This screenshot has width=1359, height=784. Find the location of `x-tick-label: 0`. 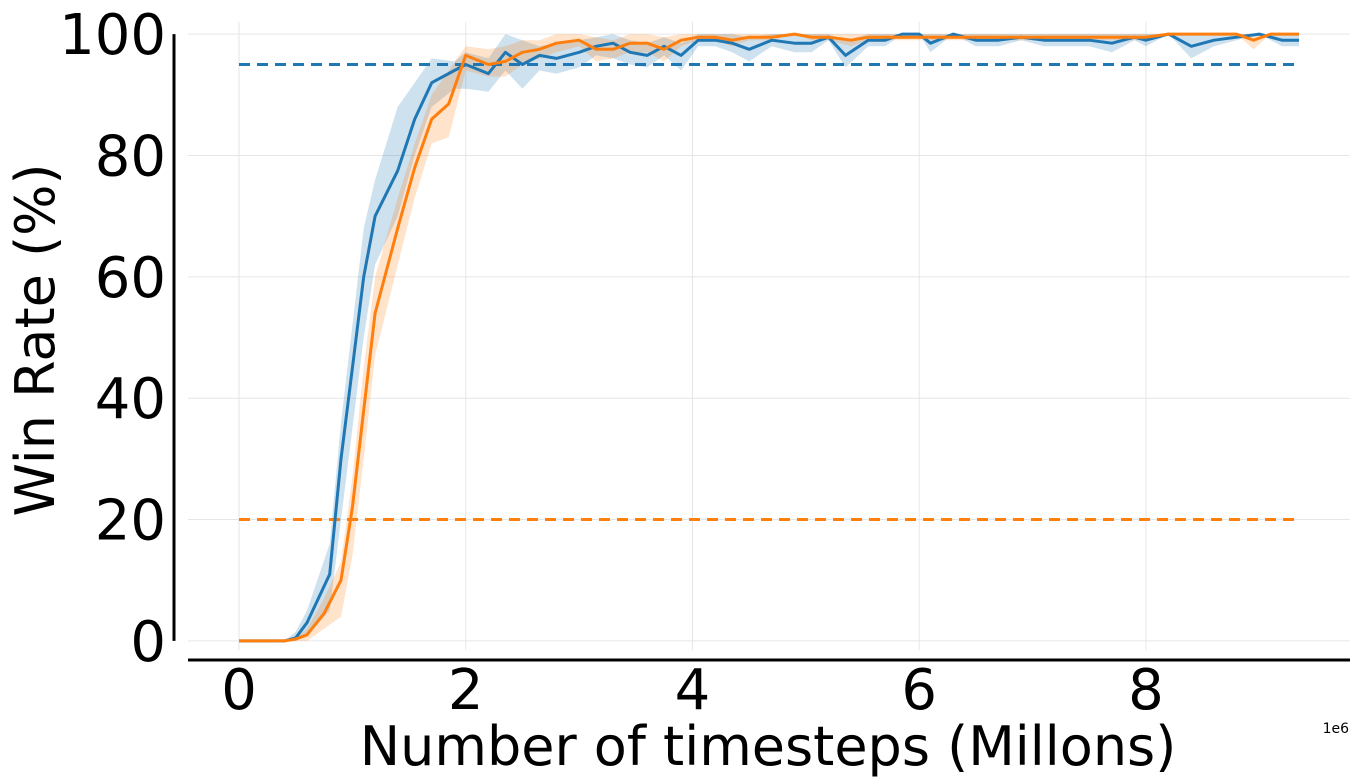

x-tick-label: 0 is located at coordinates (239, 690).